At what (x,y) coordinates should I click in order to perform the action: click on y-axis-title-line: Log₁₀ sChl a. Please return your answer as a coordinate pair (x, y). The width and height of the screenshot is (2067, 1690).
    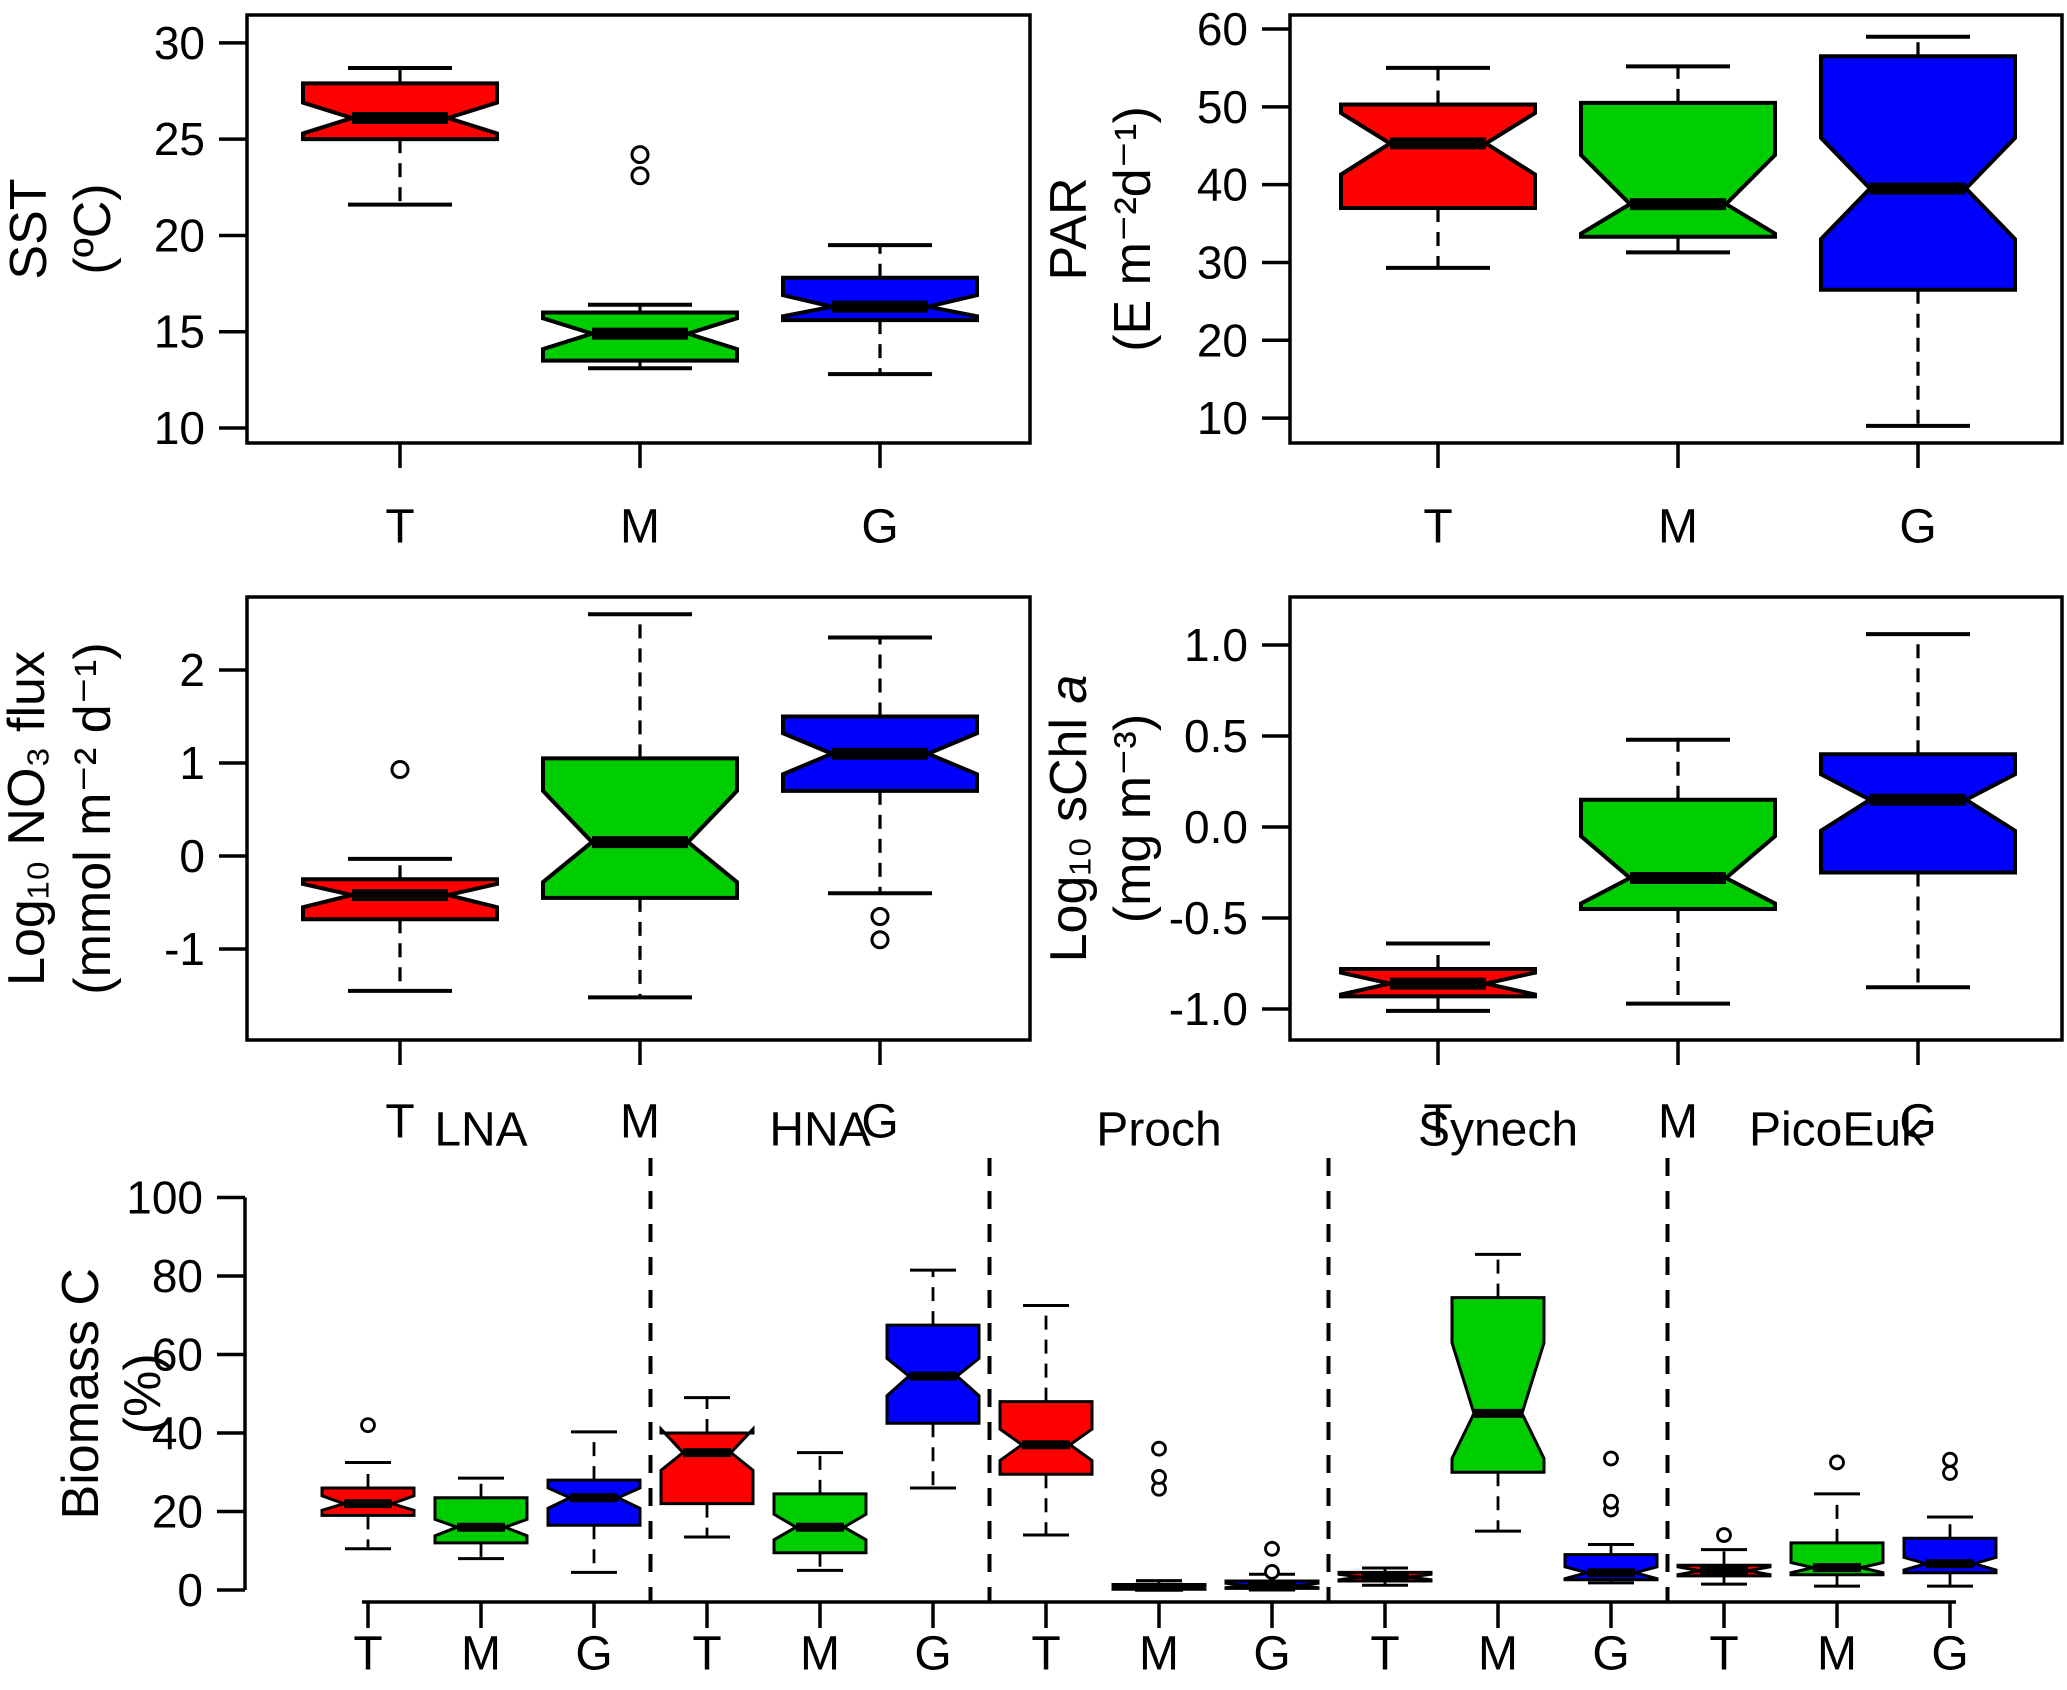
    Looking at the image, I should click on (1069, 819).